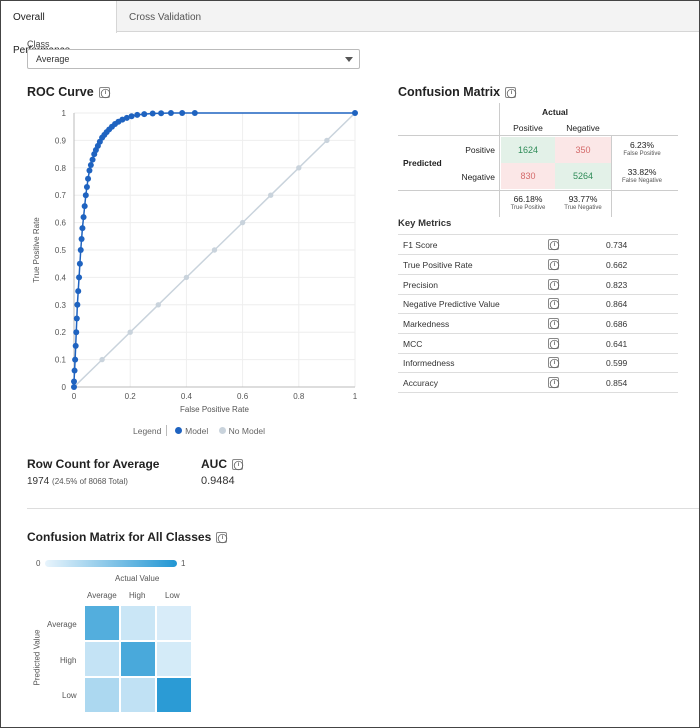 The image size is (700, 728). I want to click on metric-row: Markedness 0.686, so click(538, 324).